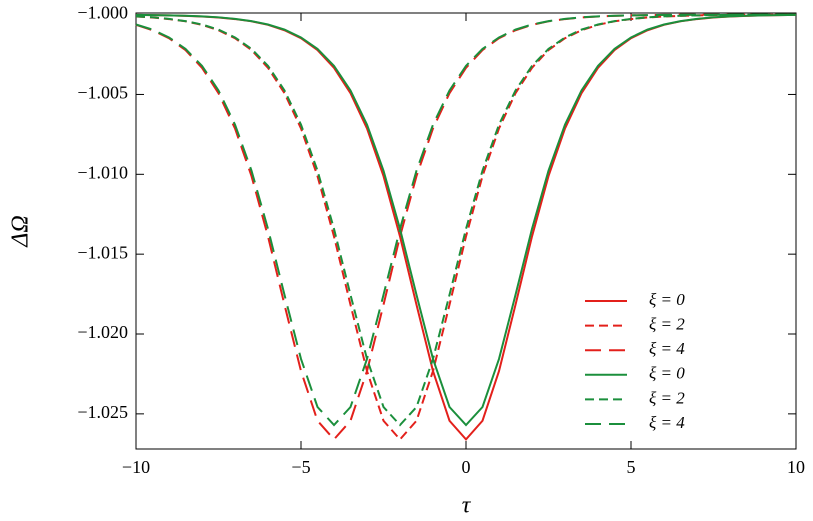 The height and width of the screenshot is (521, 813). I want to click on x-axis-label: τ, so click(467, 506).